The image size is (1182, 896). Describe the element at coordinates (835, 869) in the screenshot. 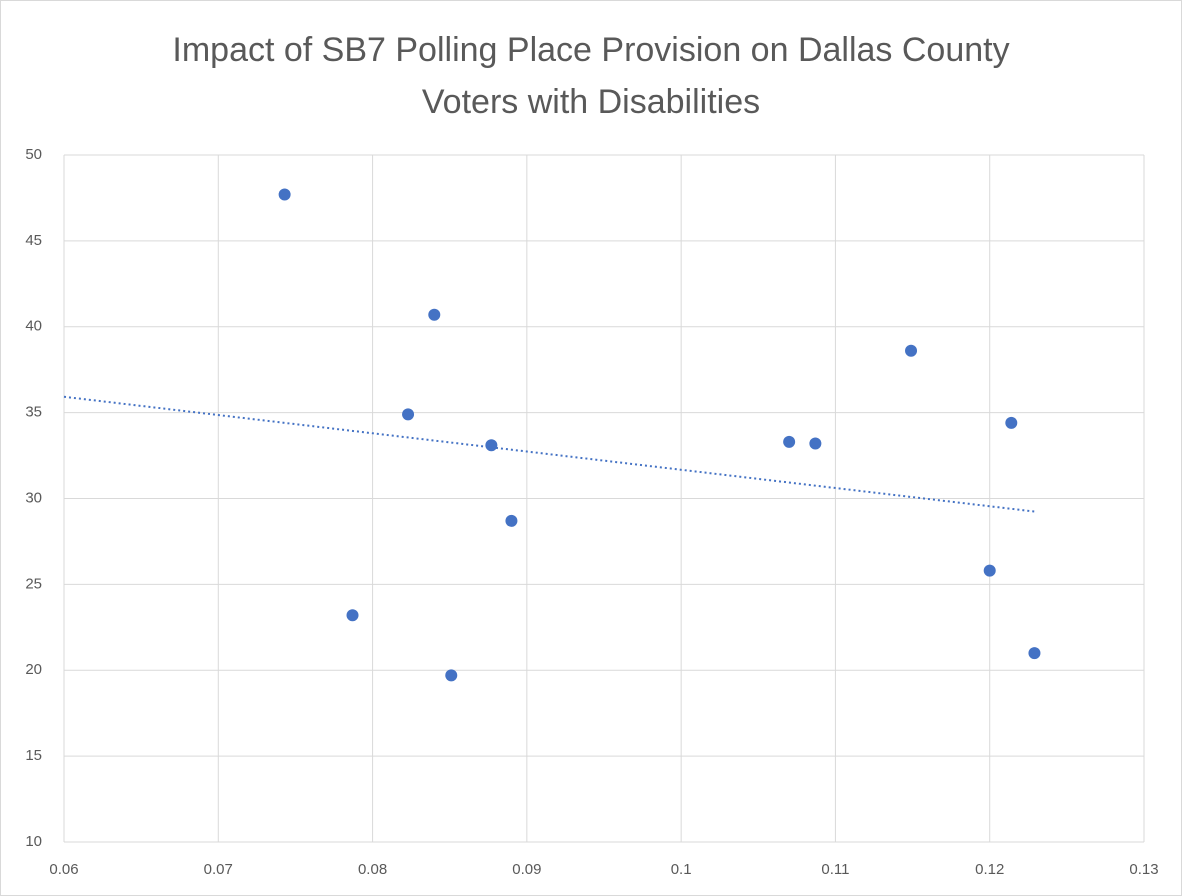

I see `x-tick-label: 0.11` at that location.